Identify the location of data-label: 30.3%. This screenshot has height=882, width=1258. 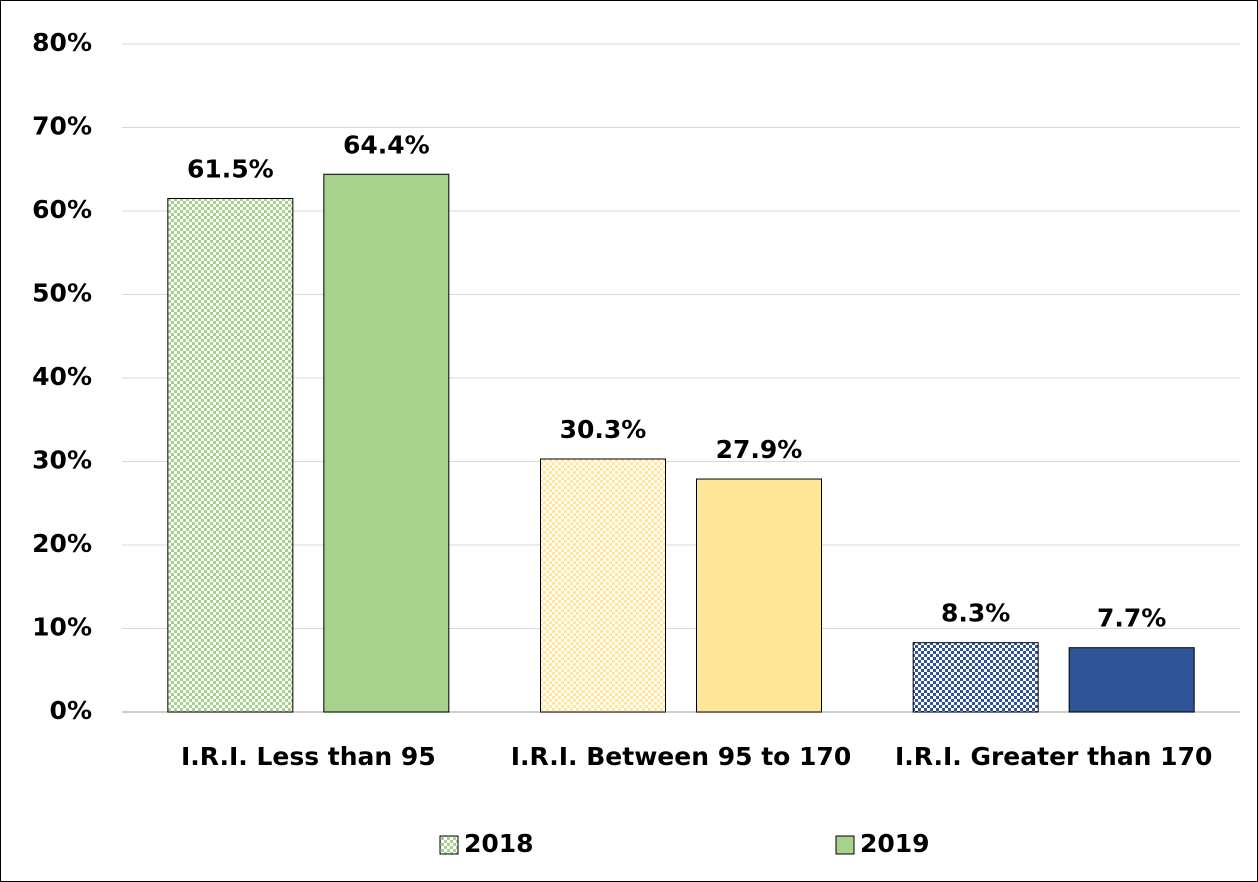
(603, 429).